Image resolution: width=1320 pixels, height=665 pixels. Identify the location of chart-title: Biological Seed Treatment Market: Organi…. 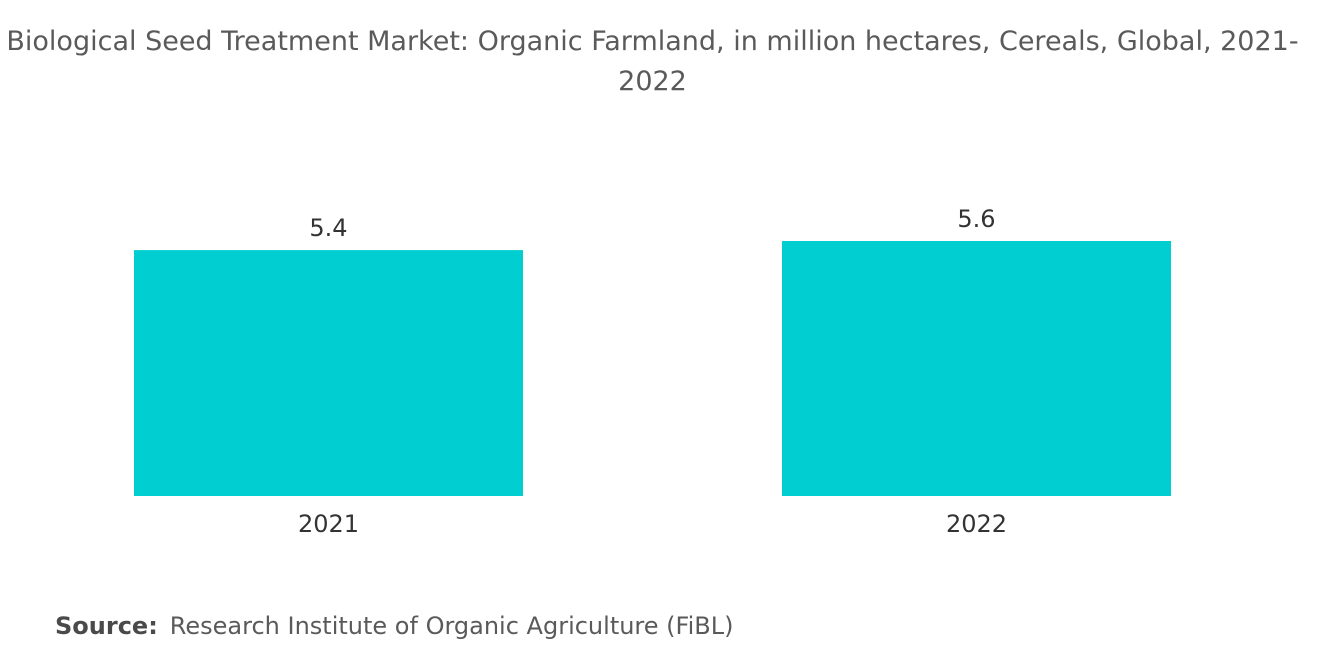
(652, 61).